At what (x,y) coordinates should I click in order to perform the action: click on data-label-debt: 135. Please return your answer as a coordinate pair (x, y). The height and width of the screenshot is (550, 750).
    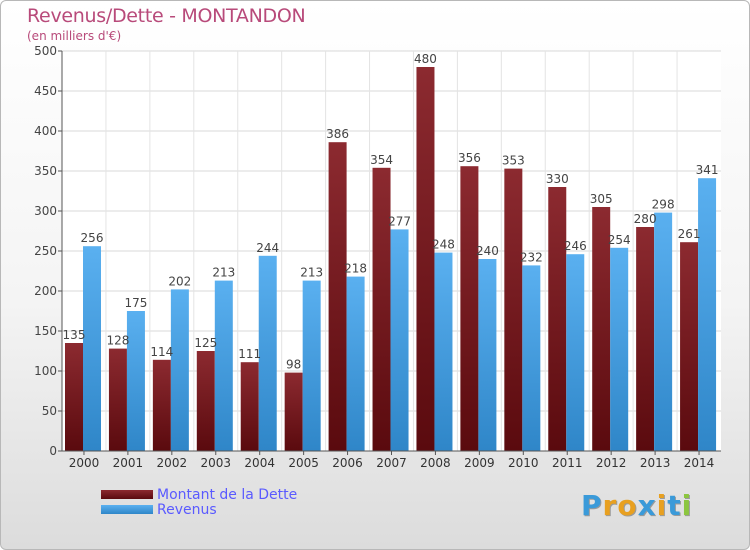
    Looking at the image, I should click on (74, 335).